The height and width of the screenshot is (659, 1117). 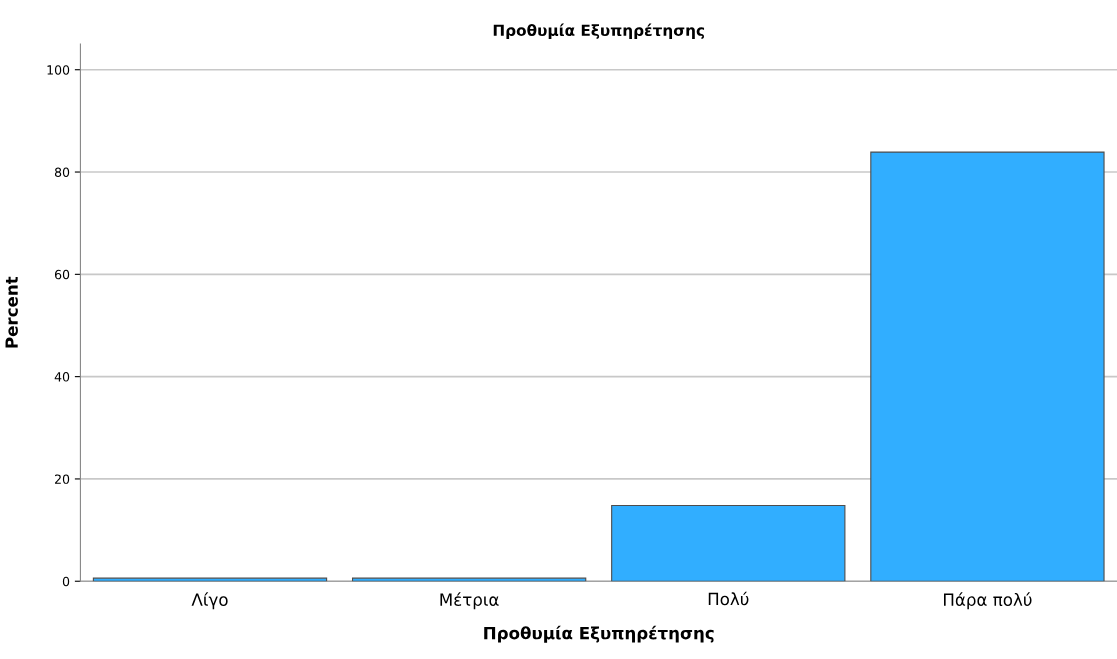 What do you see at coordinates (62, 479) in the screenshot?
I see `y-tick-label: 20` at bounding box center [62, 479].